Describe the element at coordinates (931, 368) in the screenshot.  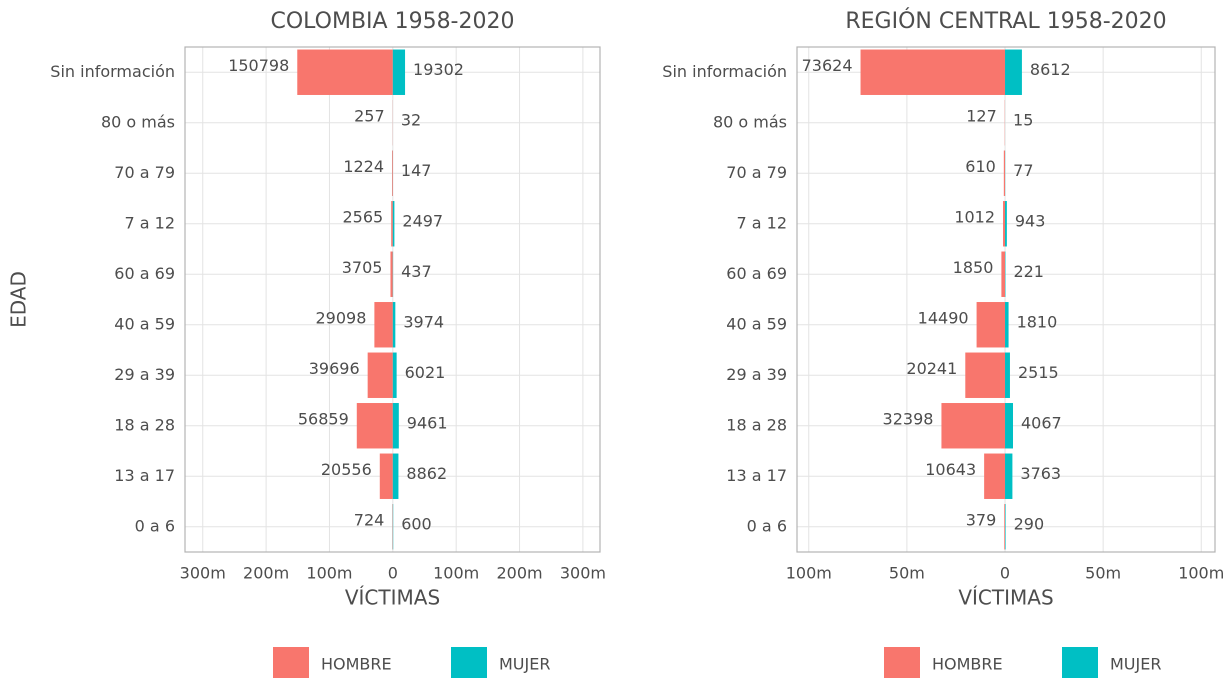
I see `data-label: 20241` at that location.